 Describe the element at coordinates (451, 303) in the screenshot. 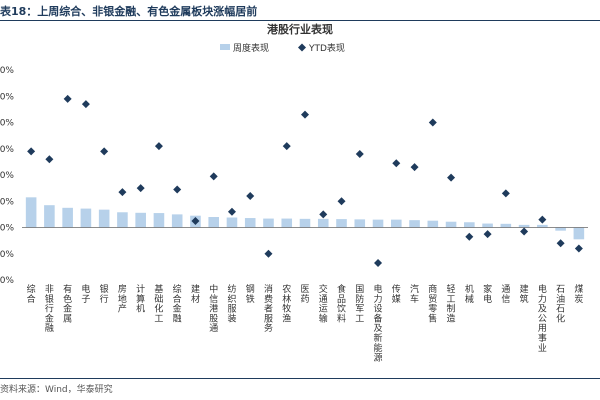

I see `category-label-23: 轻工制造` at that location.